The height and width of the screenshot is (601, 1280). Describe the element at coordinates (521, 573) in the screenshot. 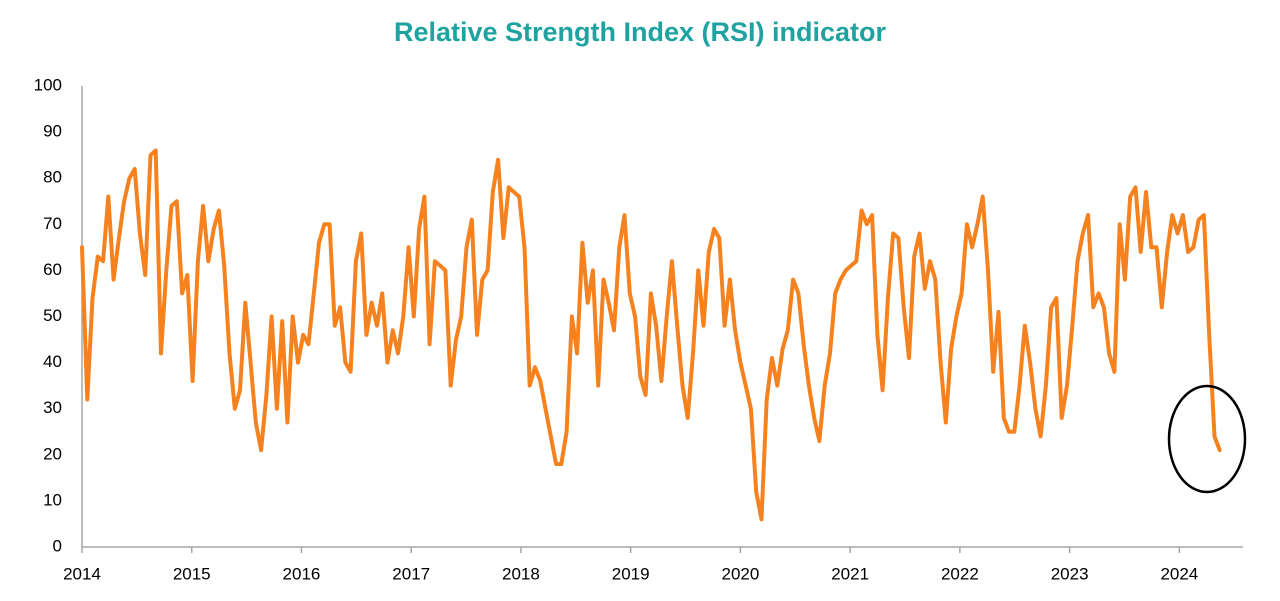

I see `x-tick-label: 2018` at that location.